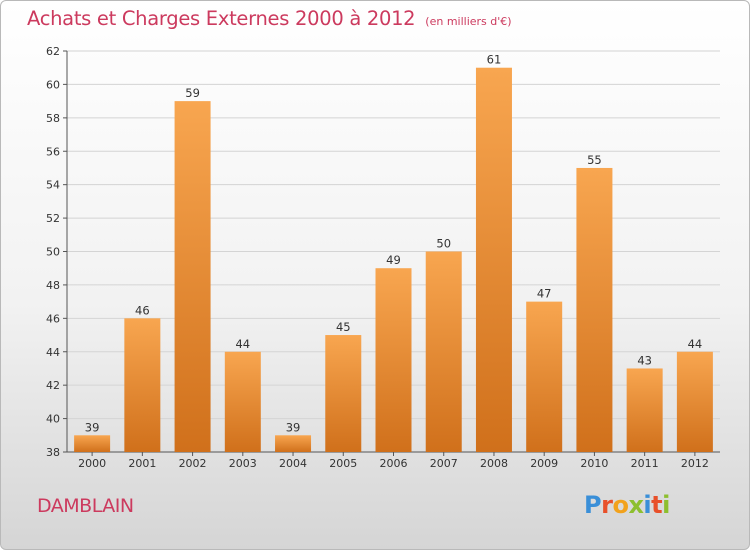  What do you see at coordinates (53, 352) in the screenshot?
I see `y-tick-label: 44` at bounding box center [53, 352].